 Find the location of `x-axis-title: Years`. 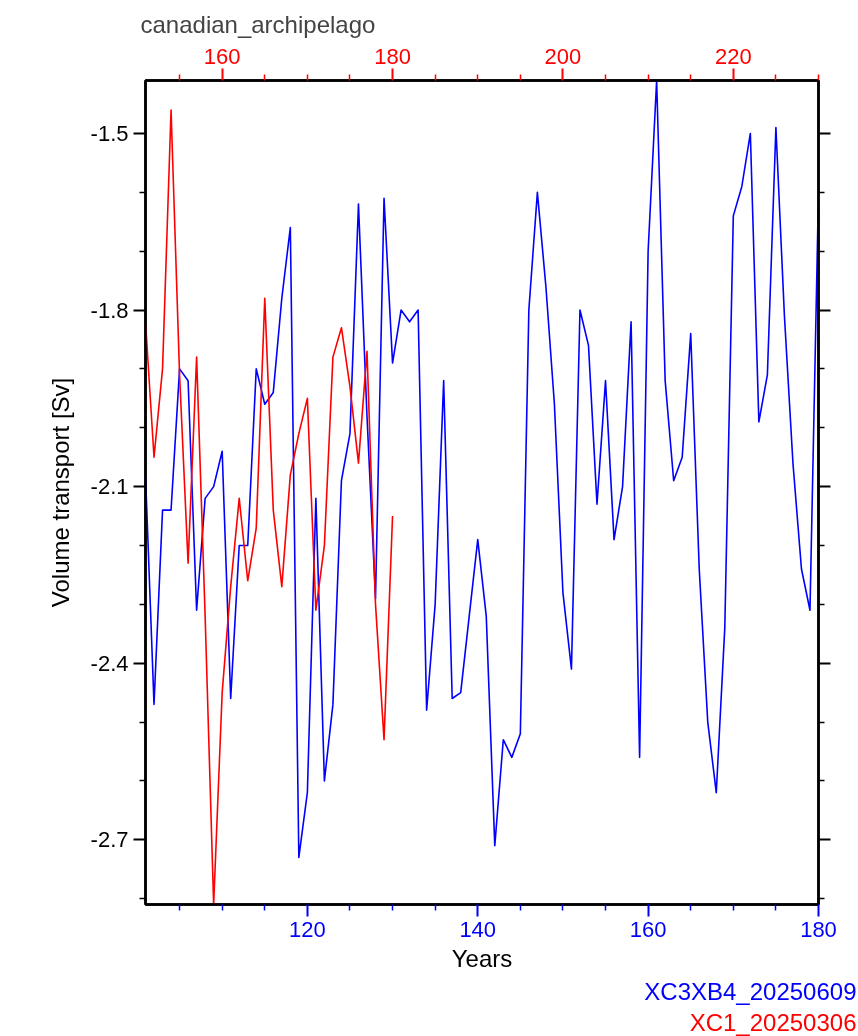

x-axis-title: Years is located at coordinates (482, 958).